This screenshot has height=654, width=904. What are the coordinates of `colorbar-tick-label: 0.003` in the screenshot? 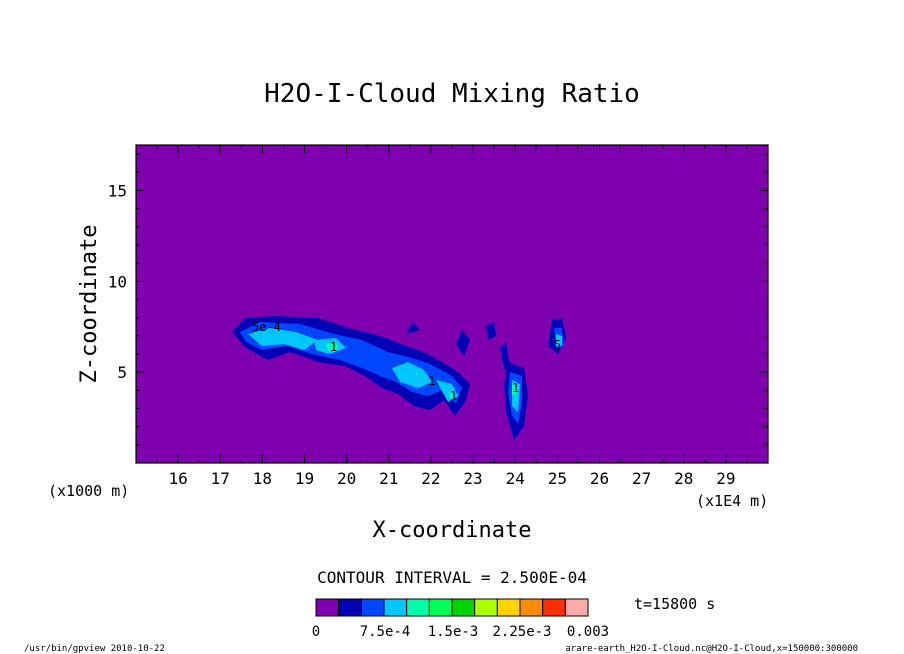 It's located at (588, 632).